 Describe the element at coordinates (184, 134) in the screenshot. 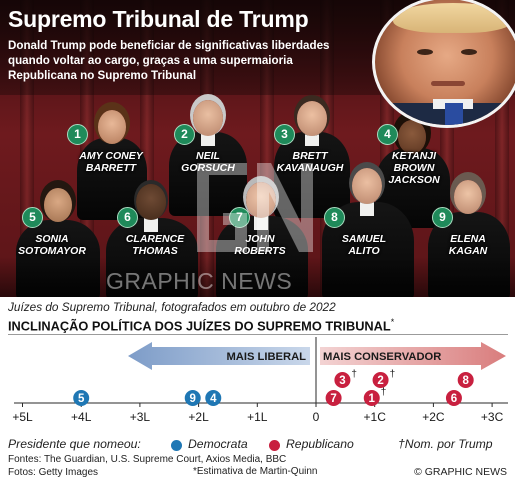

I see `justice-badge-2: 2` at that location.